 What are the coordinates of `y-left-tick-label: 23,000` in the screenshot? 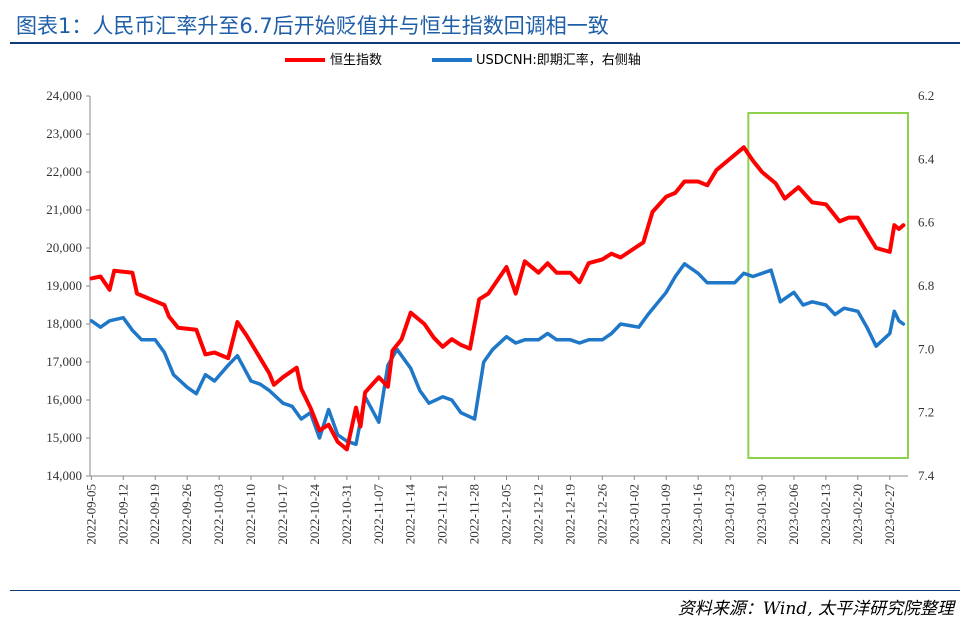 It's located at (64, 133).